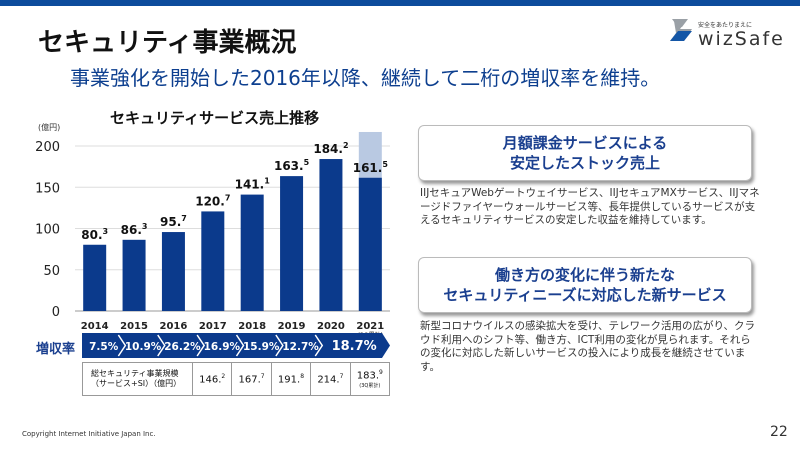  I want to click on x-tick-label: 2019, so click(292, 326).